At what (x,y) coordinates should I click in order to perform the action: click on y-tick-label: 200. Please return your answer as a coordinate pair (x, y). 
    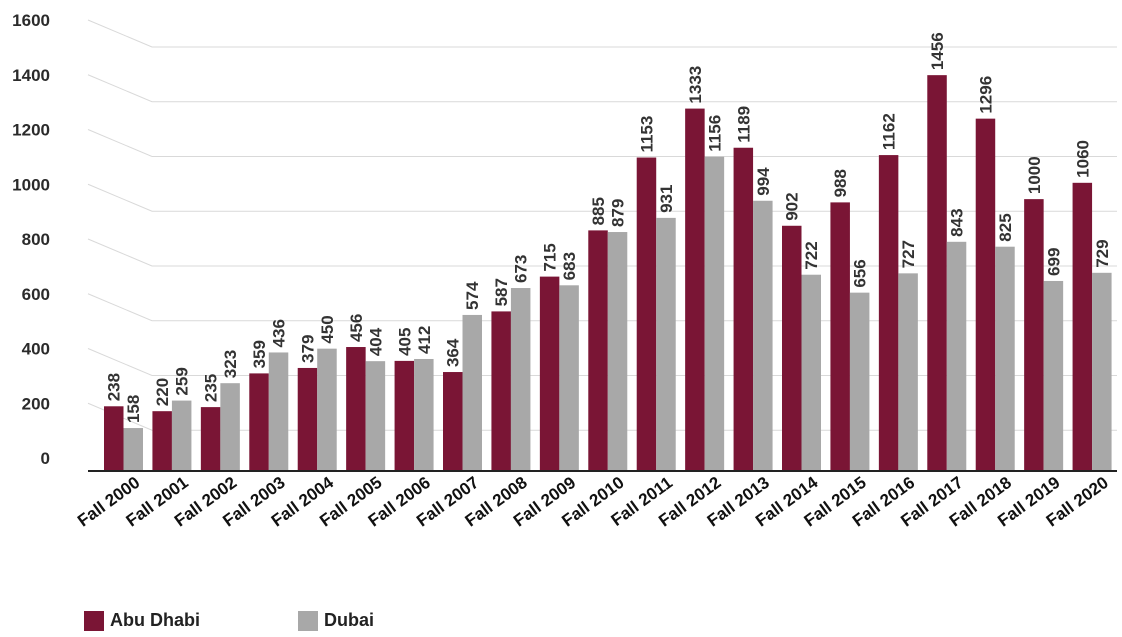
    Looking at the image, I should click on (36, 403).